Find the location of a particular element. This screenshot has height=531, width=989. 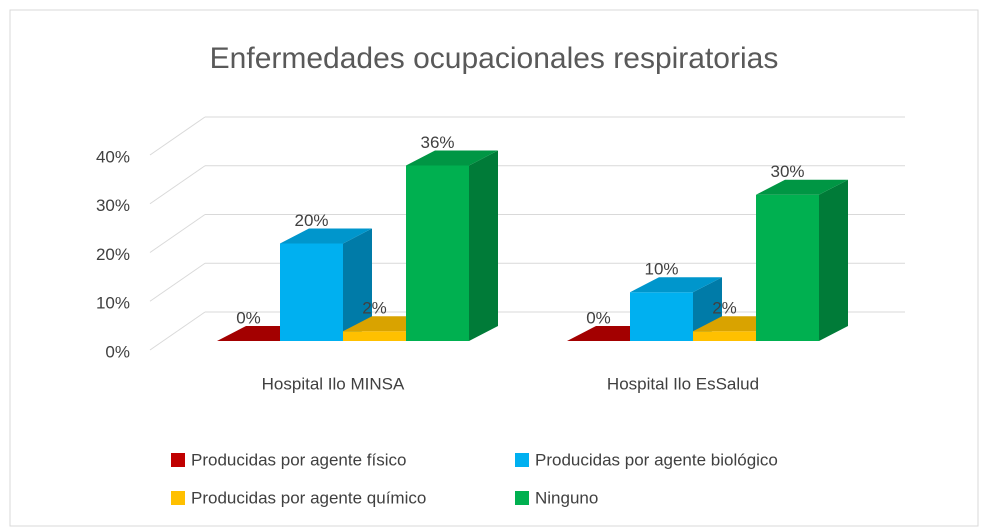

data-label: 30% is located at coordinates (787, 171).